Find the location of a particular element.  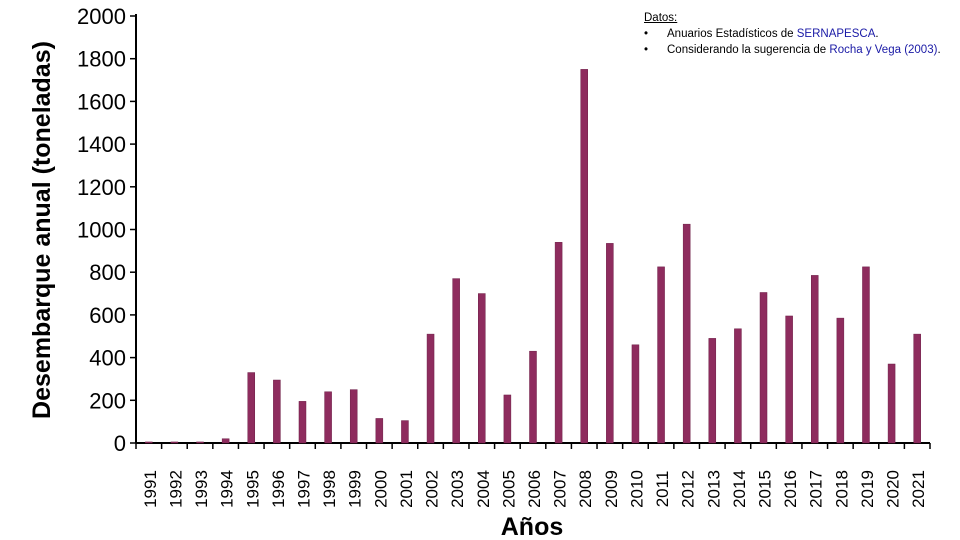

x-tick-label: 1996 is located at coordinates (278, 489).